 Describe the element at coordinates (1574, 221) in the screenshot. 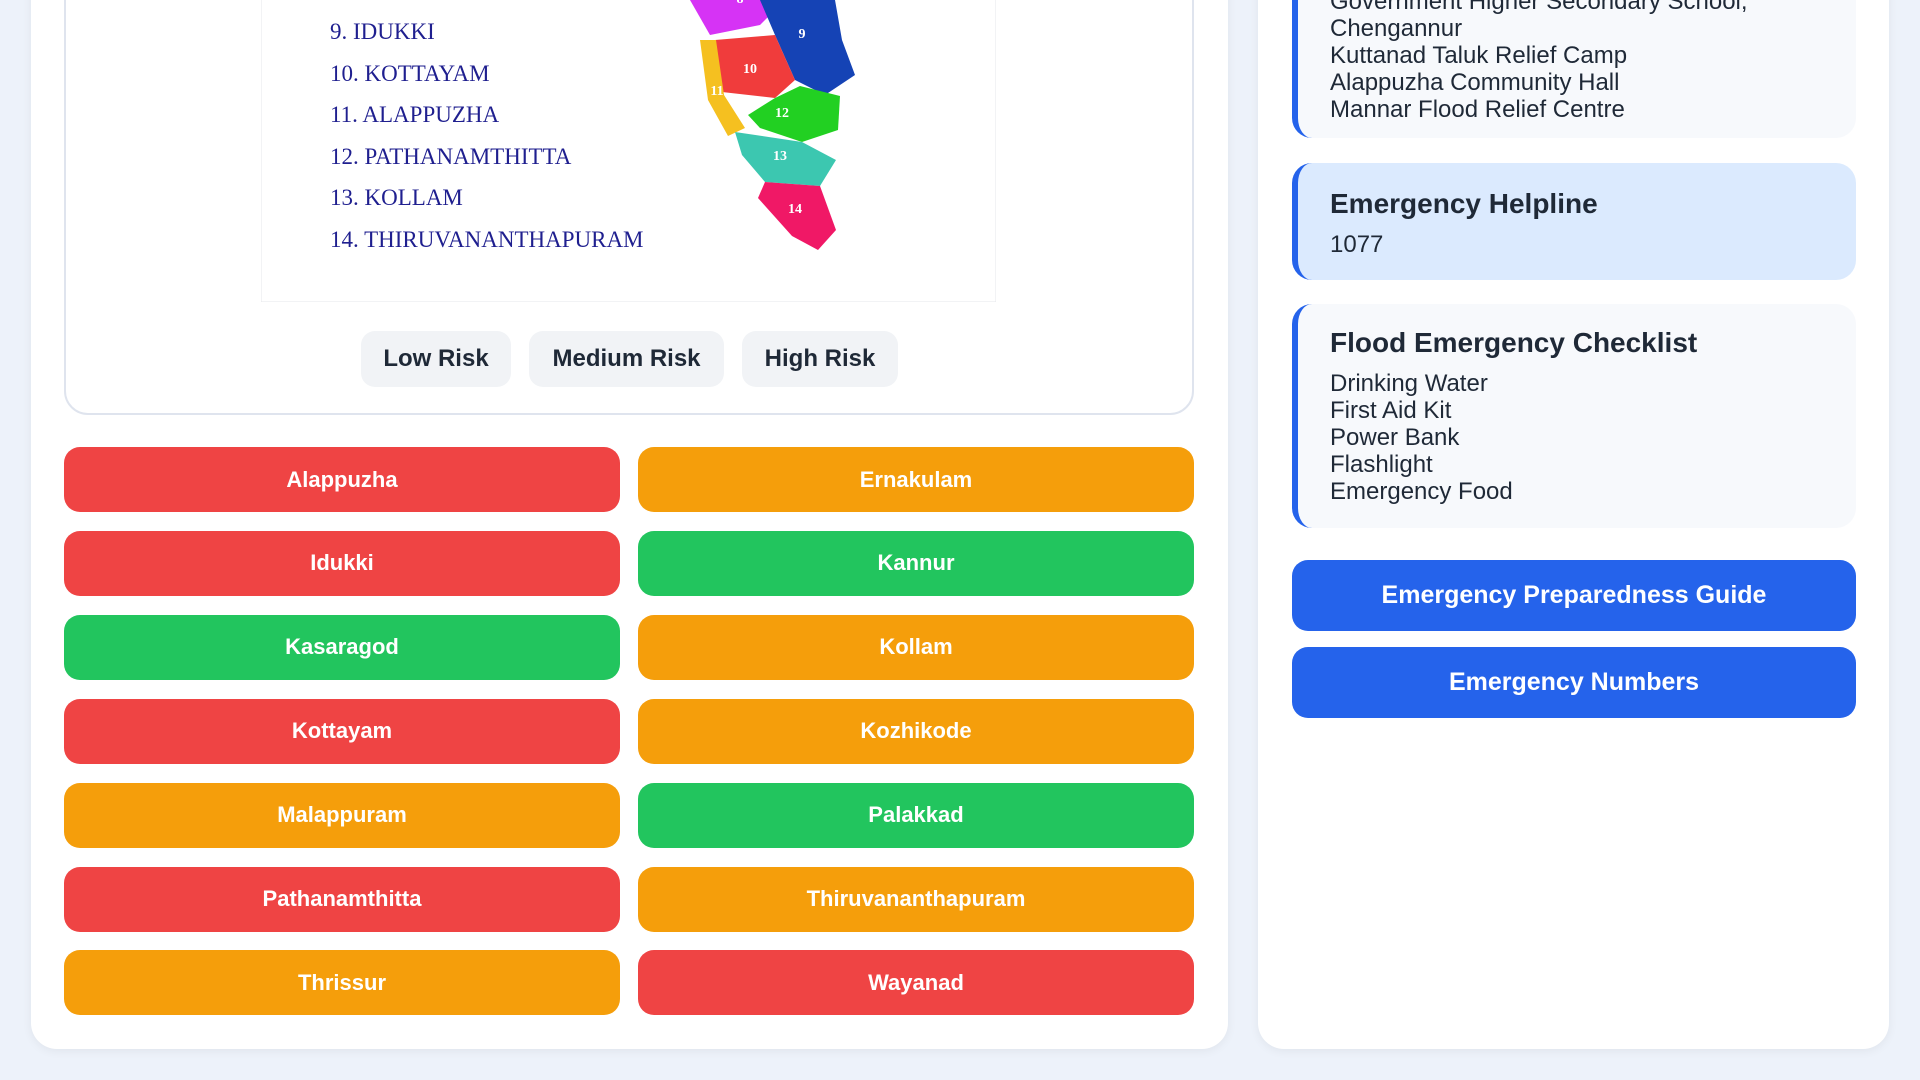

I see `helpline-card: Emergency Helpline 1077` at that location.